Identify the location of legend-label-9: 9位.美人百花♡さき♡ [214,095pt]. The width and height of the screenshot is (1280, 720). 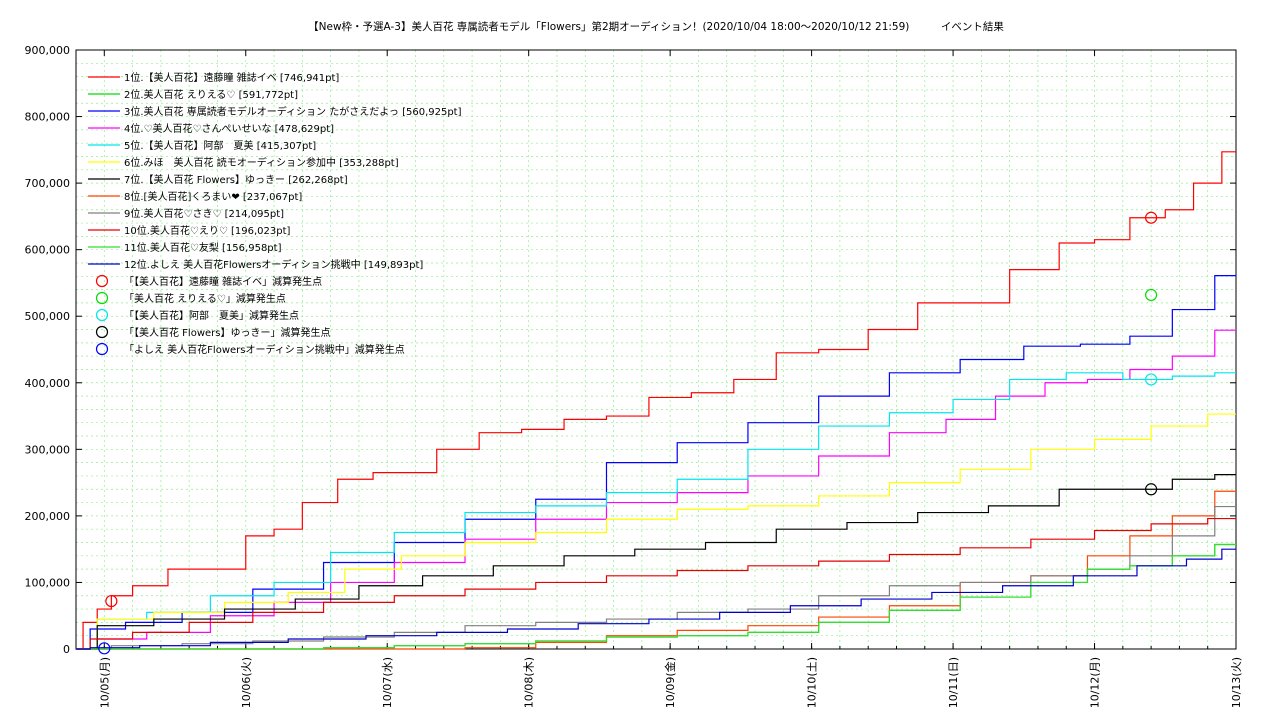
(204, 213).